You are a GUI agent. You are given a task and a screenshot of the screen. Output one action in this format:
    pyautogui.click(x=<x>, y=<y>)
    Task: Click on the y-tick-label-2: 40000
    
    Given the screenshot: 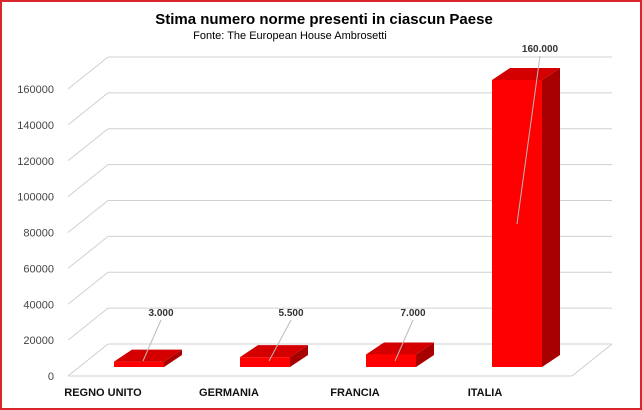 What is the action you would take?
    pyautogui.click(x=38, y=305)
    